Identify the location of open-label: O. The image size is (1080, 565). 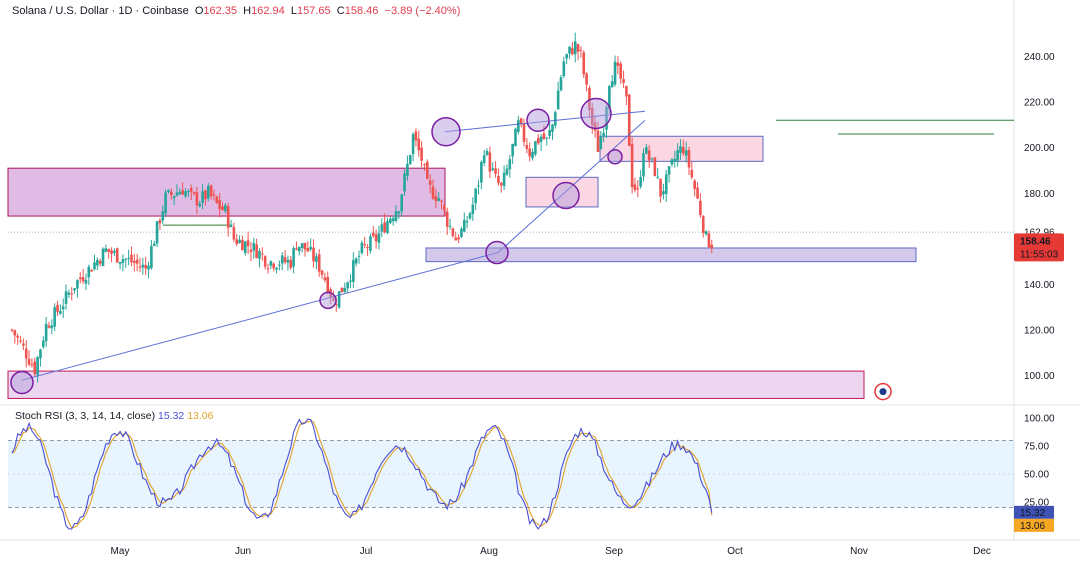
(199, 11).